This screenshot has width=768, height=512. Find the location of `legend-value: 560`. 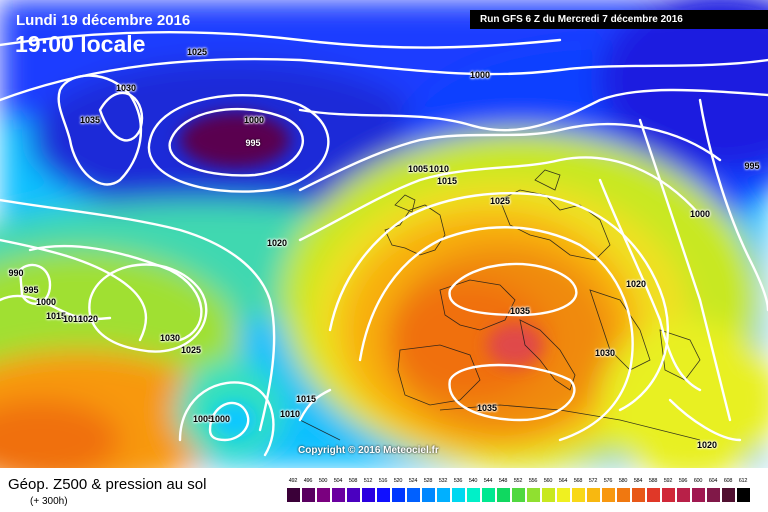

legend-value: 560 is located at coordinates (548, 481).